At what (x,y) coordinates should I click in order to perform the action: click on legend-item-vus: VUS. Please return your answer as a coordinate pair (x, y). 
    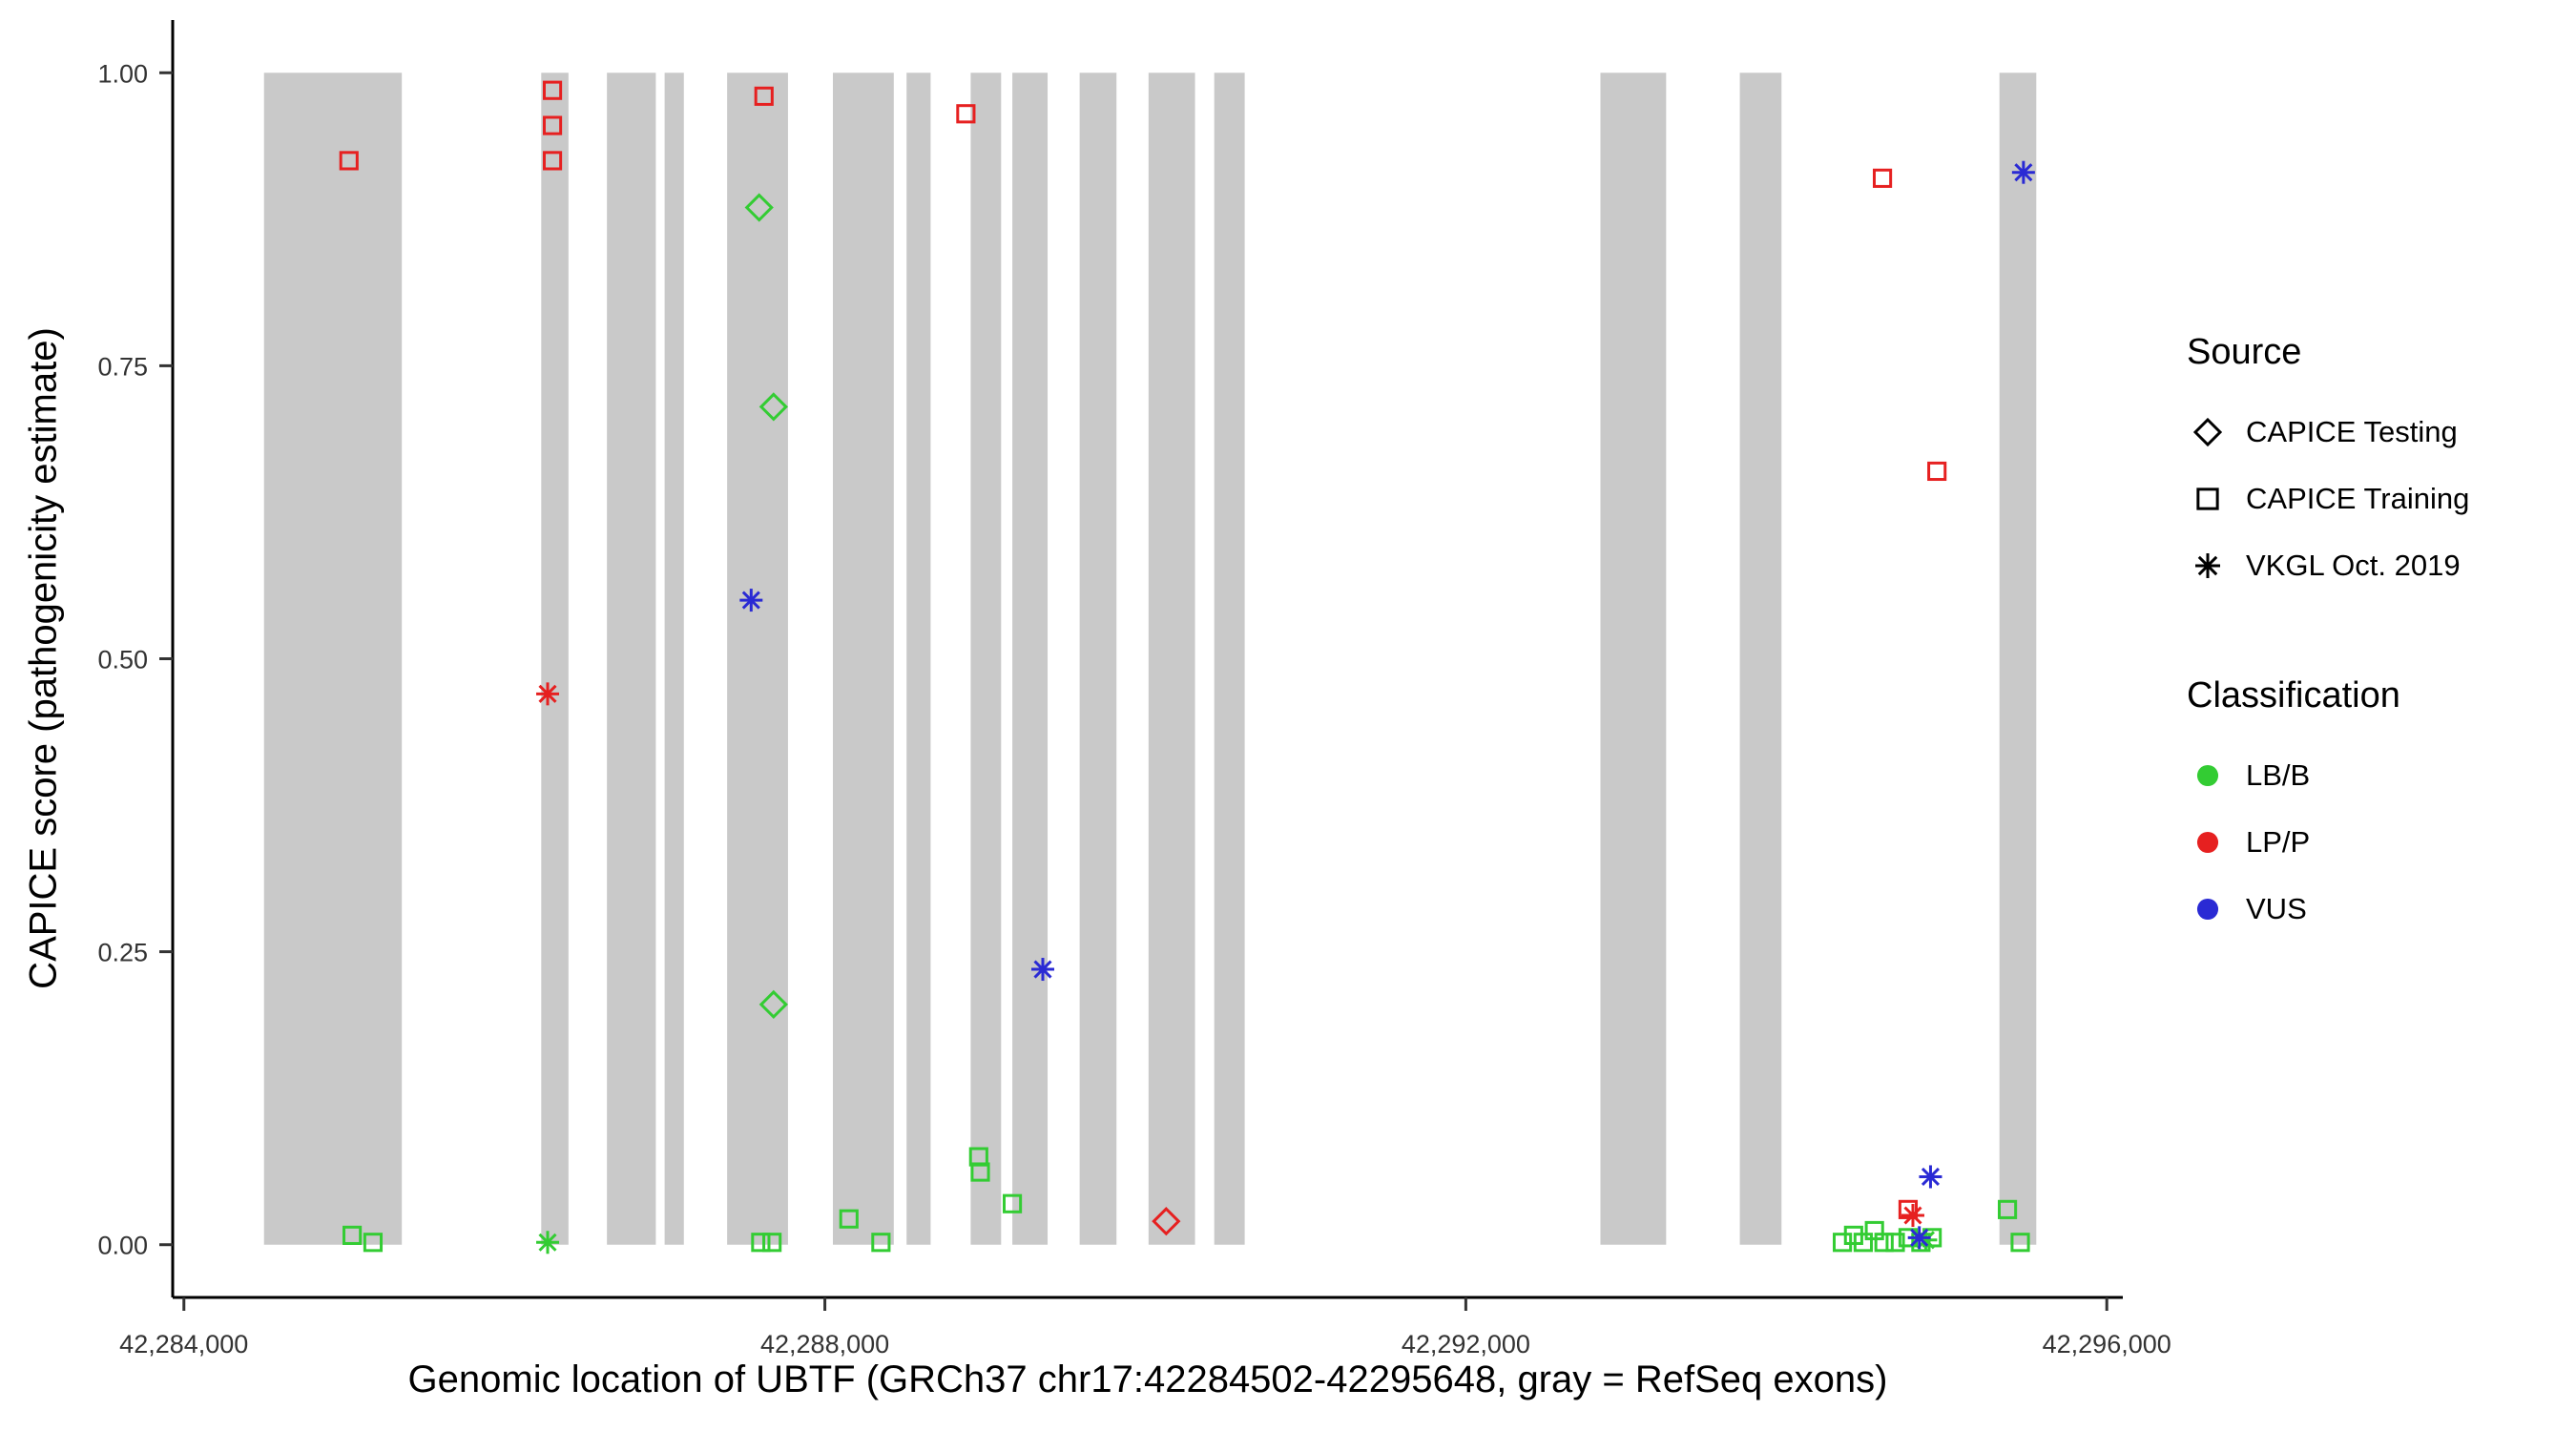
    Looking at the image, I should click on (2328, 910).